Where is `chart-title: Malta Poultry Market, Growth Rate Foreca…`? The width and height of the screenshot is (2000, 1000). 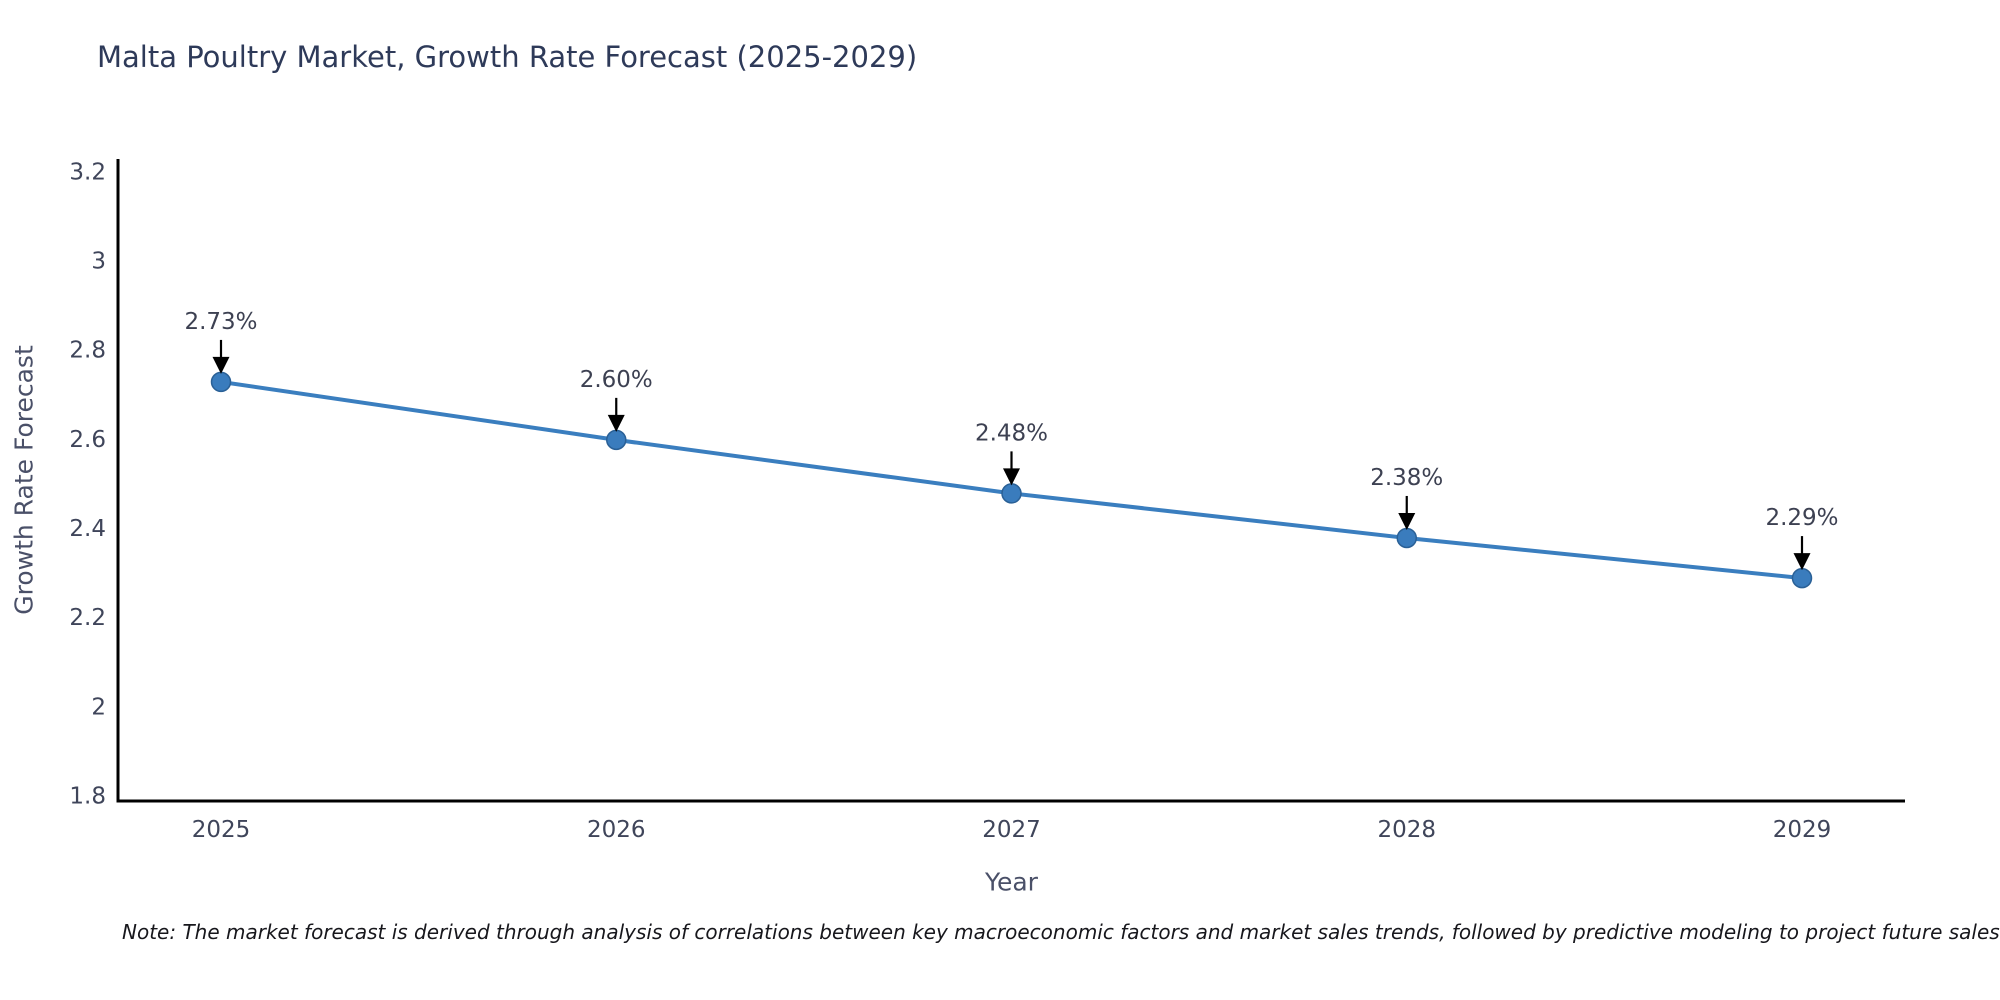 chart-title: Malta Poultry Market, Growth Rate Foreca… is located at coordinates (507, 57).